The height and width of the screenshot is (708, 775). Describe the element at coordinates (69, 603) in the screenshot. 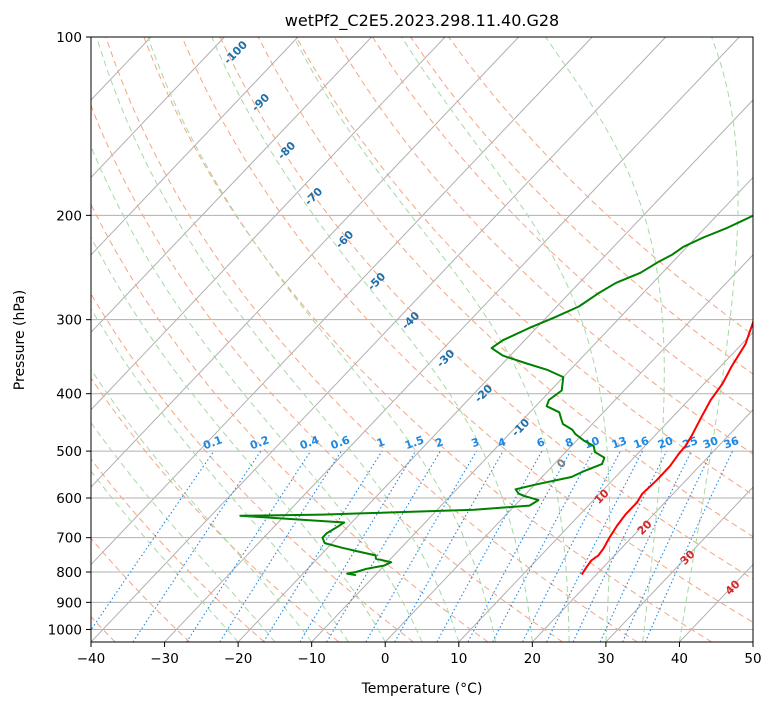

I see `y-tick-label: 900` at that location.